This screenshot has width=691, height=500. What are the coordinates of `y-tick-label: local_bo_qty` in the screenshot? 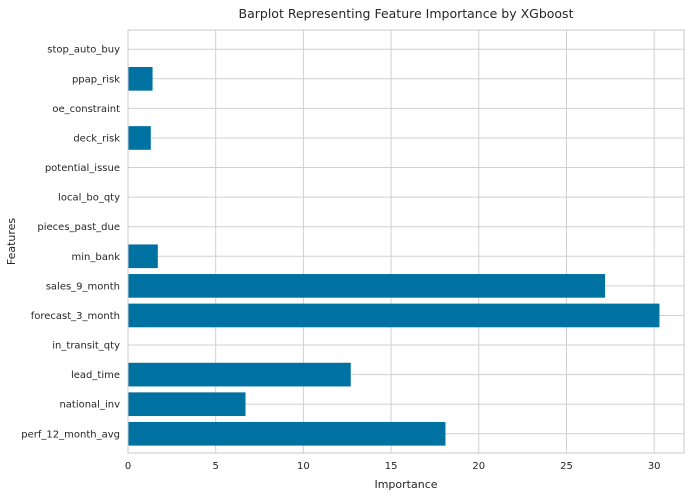 It's located at (89, 198).